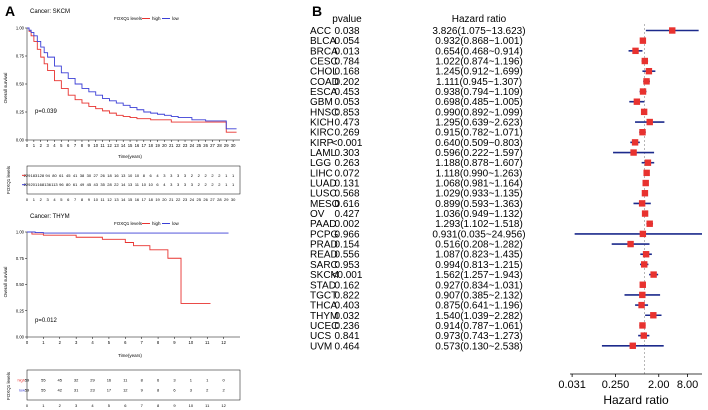 The image size is (708, 410). Describe the element at coordinates (479, 143) in the screenshot. I see `forest-hr-text: 0.640(0.509~0.803)` at that location.